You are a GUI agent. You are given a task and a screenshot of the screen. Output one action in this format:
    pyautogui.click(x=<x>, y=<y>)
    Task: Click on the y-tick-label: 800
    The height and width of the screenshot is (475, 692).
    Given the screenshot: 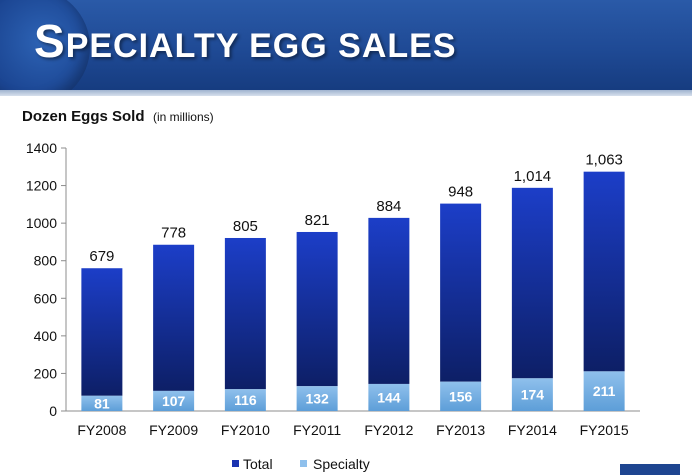 What is the action you would take?
    pyautogui.click(x=46, y=261)
    